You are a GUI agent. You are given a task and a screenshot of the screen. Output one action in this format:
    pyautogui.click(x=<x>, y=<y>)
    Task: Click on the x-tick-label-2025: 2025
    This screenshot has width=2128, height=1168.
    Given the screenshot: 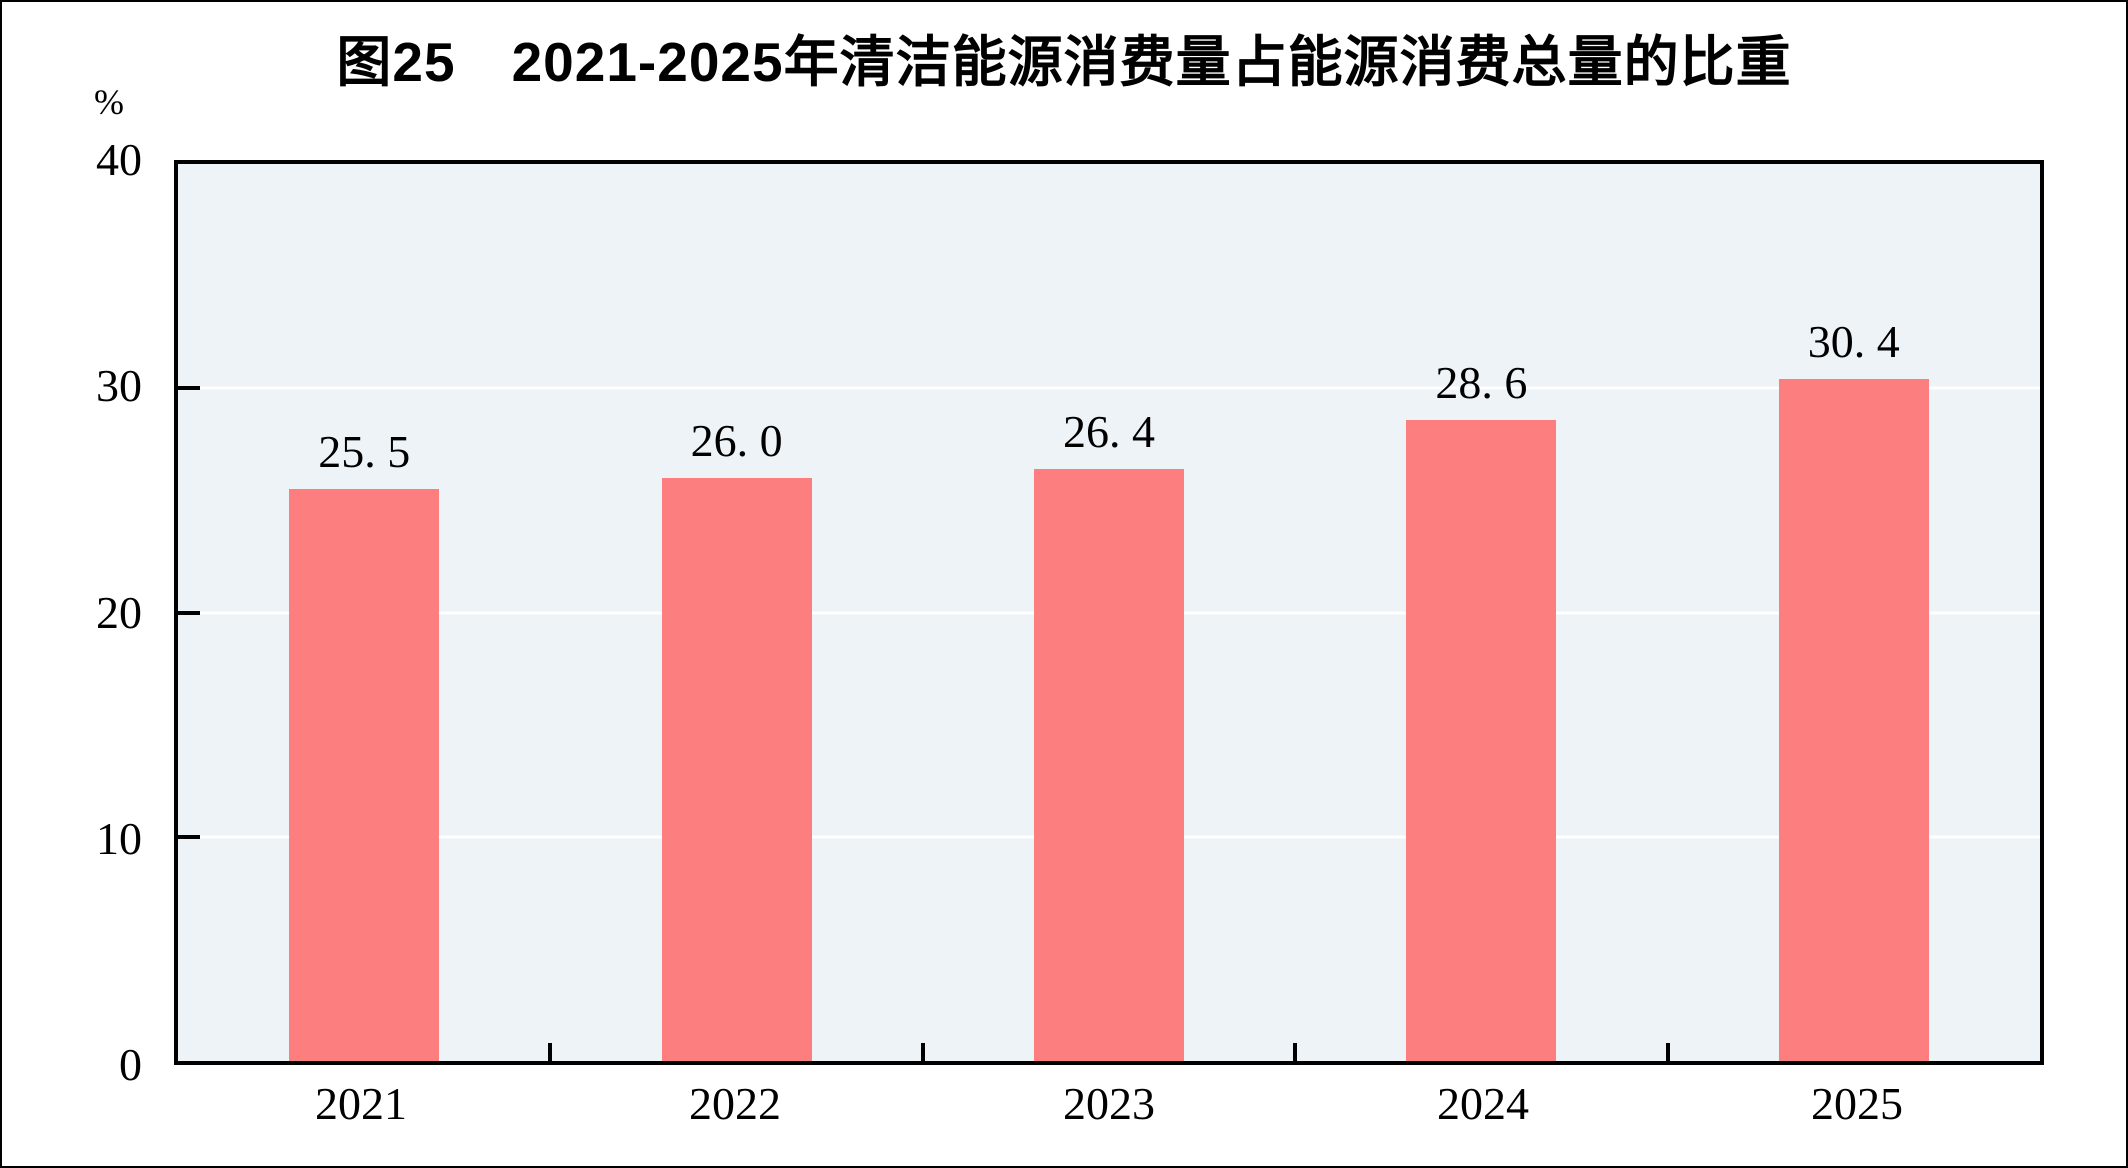 What is the action you would take?
    pyautogui.click(x=1857, y=1103)
    